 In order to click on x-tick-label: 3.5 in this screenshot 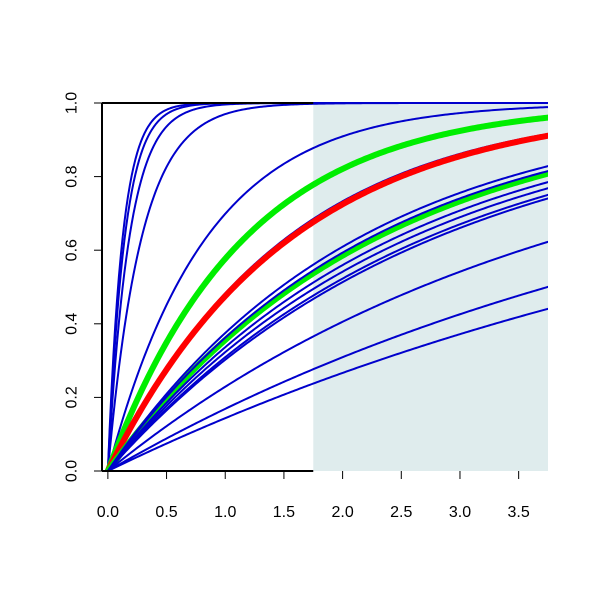, I will do `click(519, 512)`.